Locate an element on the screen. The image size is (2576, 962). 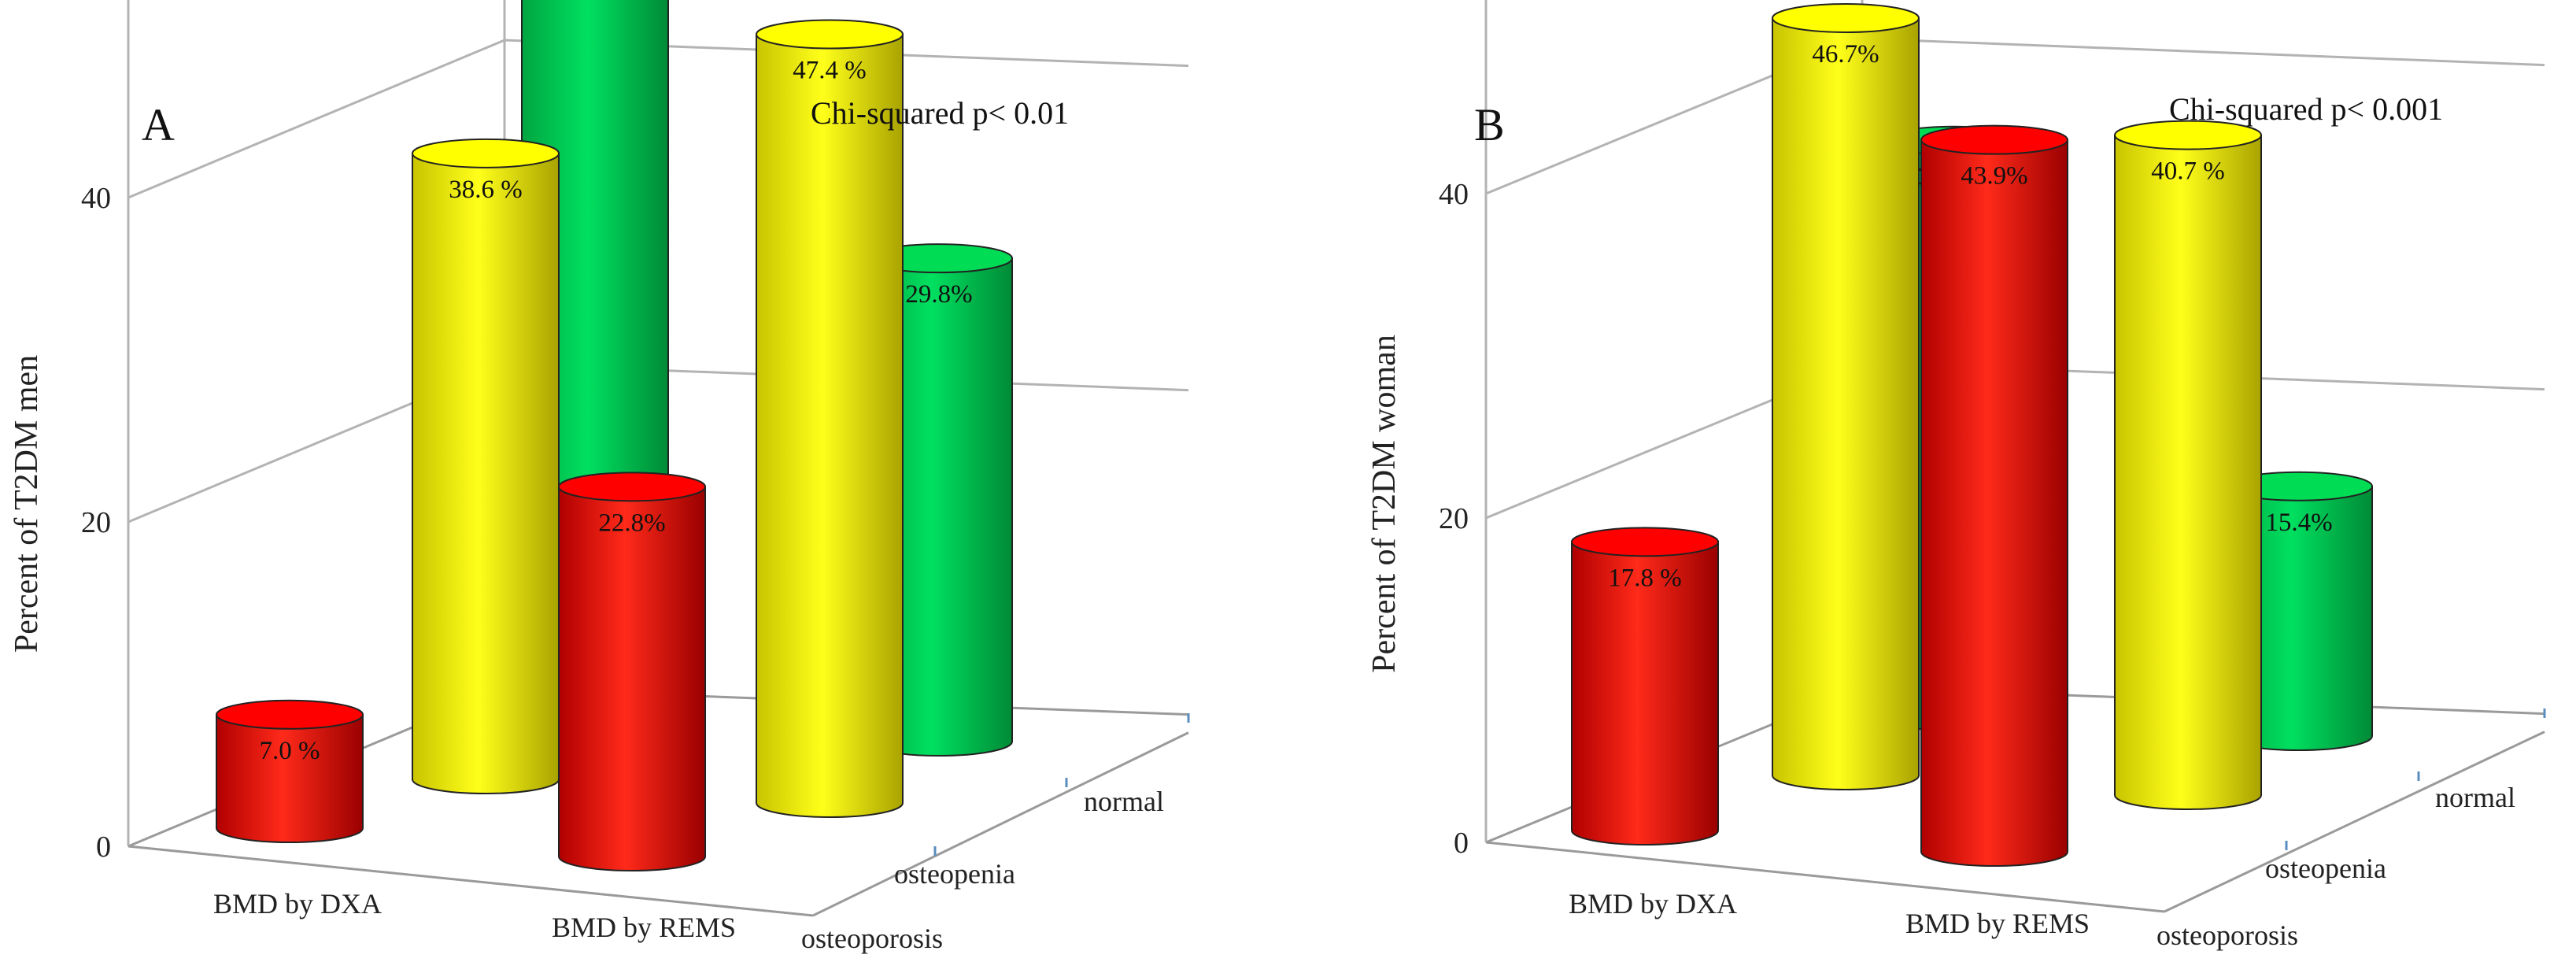
bar-osteopenia-rems: 47.4 % is located at coordinates (830, 418).